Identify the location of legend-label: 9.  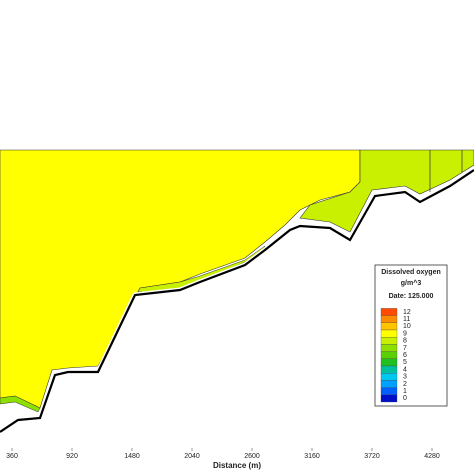
(405, 333).